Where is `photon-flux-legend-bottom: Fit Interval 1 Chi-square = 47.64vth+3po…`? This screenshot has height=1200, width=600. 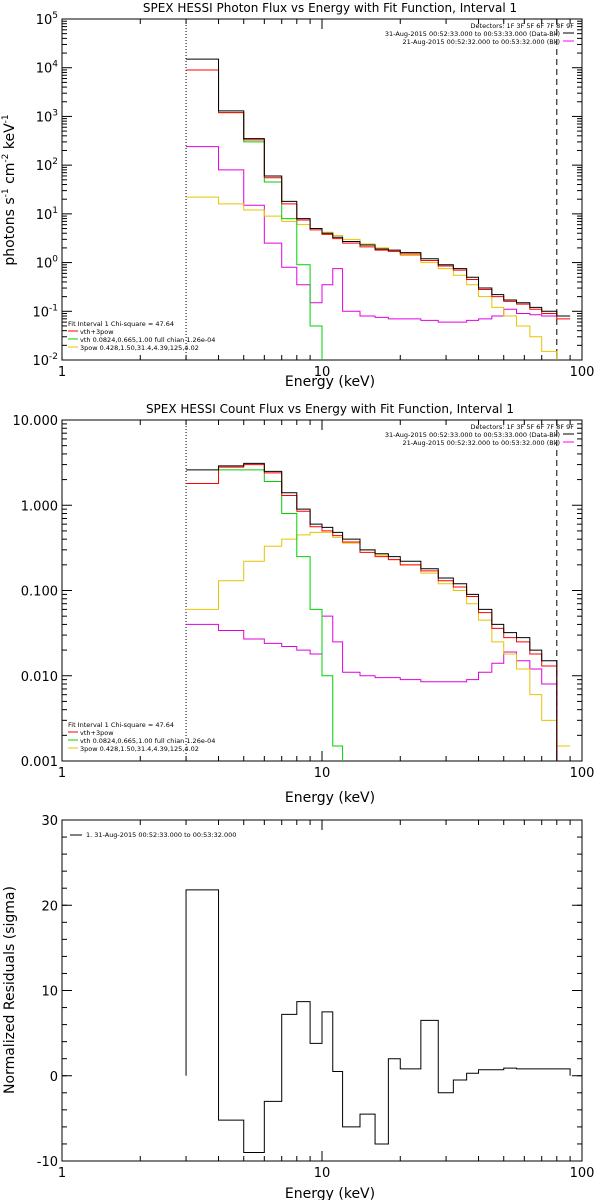 photon-flux-legend-bottom: Fit Interval 1 Chi-square = 47.64vth+3po… is located at coordinates (141, 336).